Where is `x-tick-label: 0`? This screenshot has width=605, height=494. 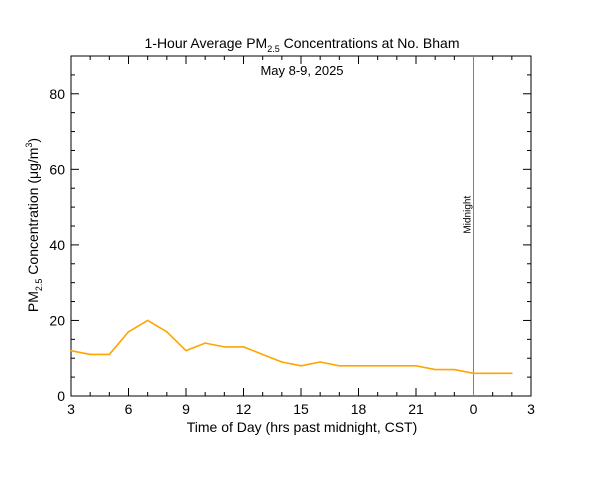
x-tick-label: 0 is located at coordinates (474, 409).